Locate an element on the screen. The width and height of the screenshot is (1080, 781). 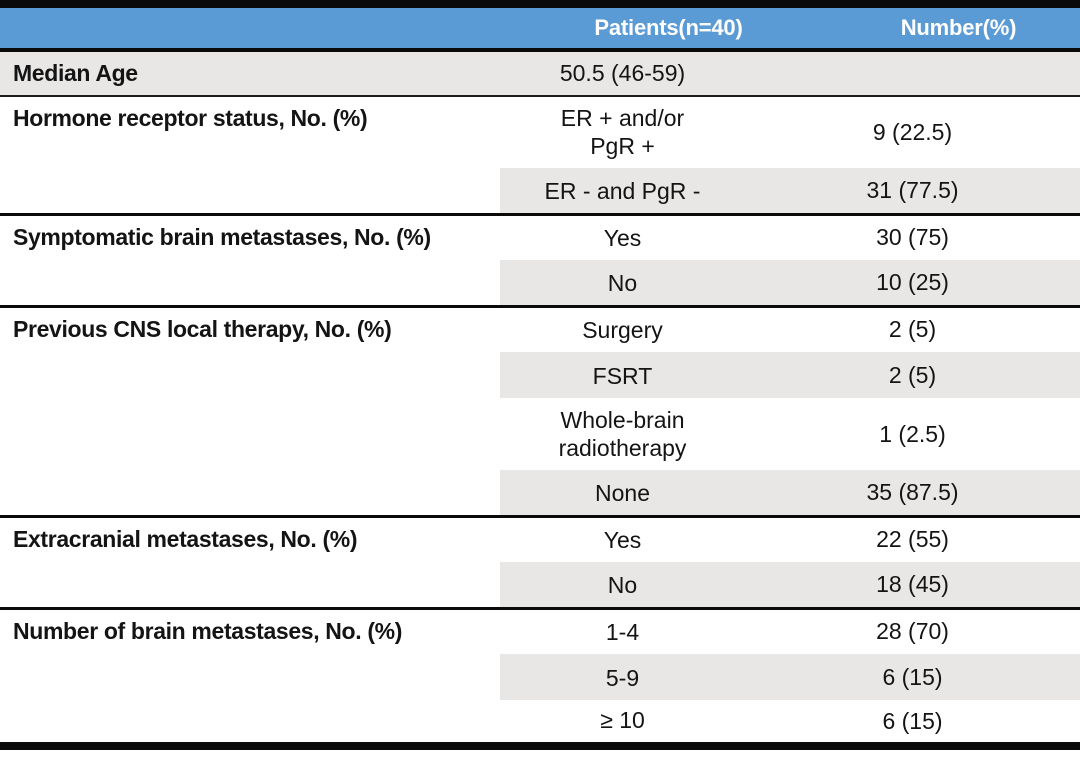
value-cell: 1-4 is located at coordinates (622, 630).